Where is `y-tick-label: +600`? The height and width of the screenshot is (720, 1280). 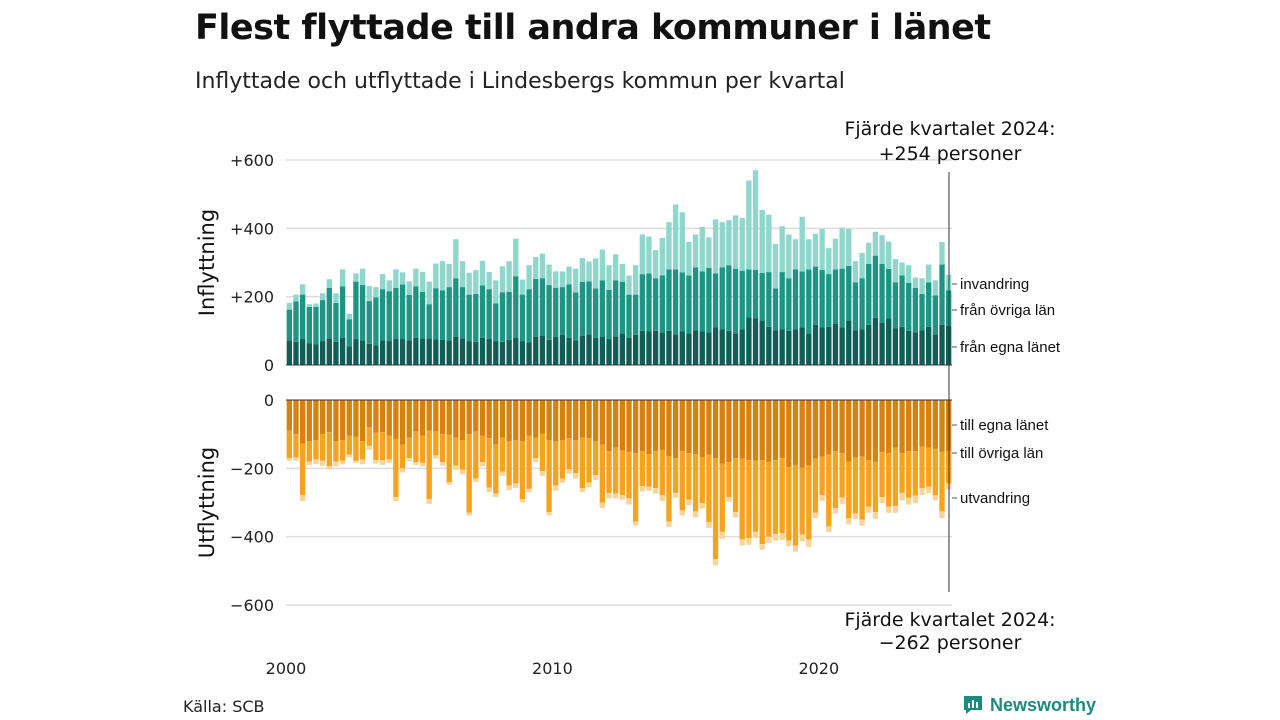
y-tick-label: +600 is located at coordinates (252, 160).